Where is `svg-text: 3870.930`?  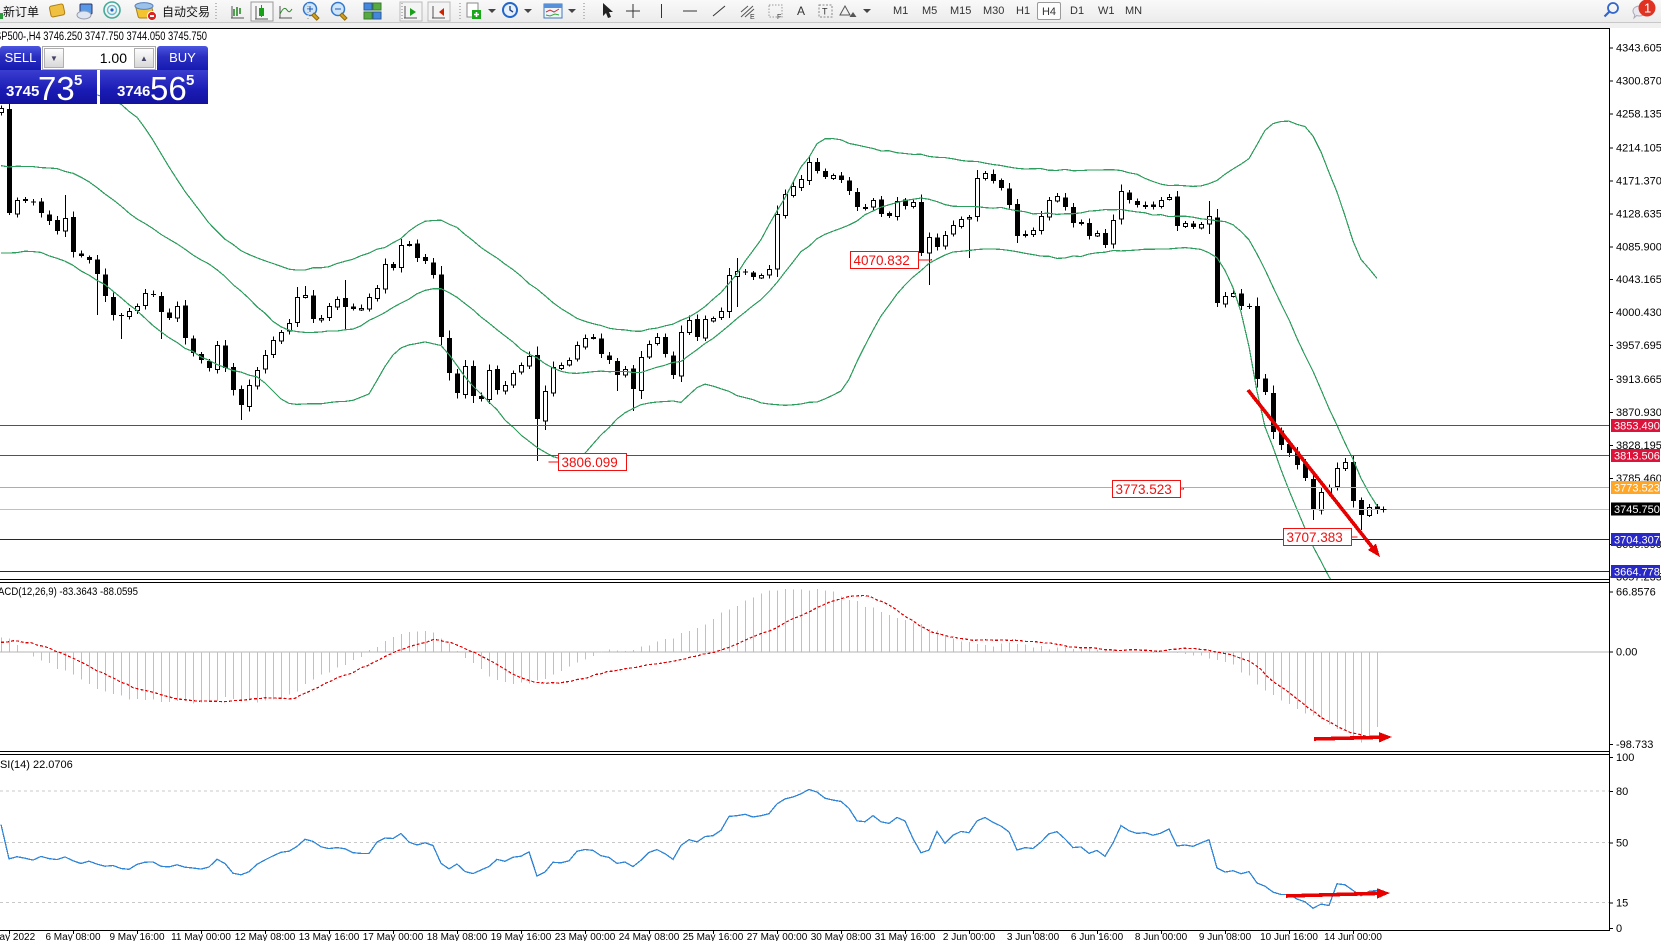 svg-text: 3870.930 is located at coordinates (1638, 413).